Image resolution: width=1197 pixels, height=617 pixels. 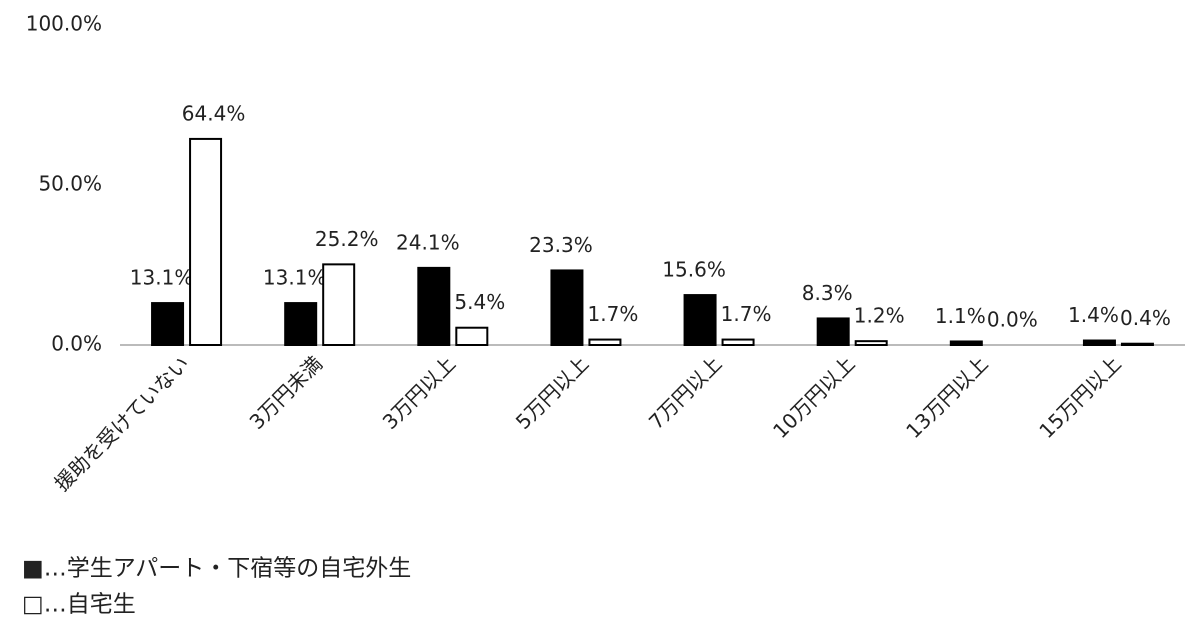 I want to click on legend-entry: □…自宅生, so click(x=79, y=604).